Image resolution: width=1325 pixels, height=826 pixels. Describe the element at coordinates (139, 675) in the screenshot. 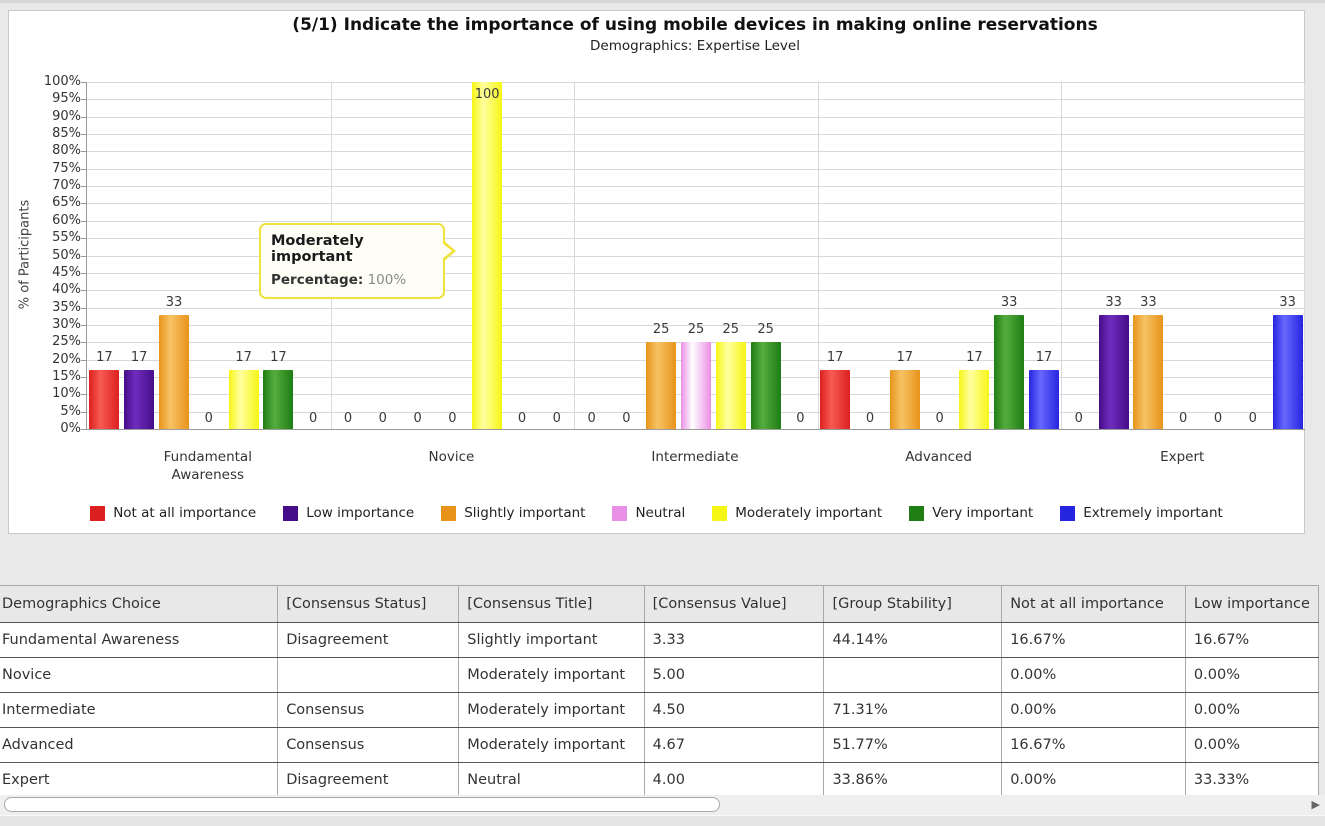

I see `table-cell: Novice` at that location.